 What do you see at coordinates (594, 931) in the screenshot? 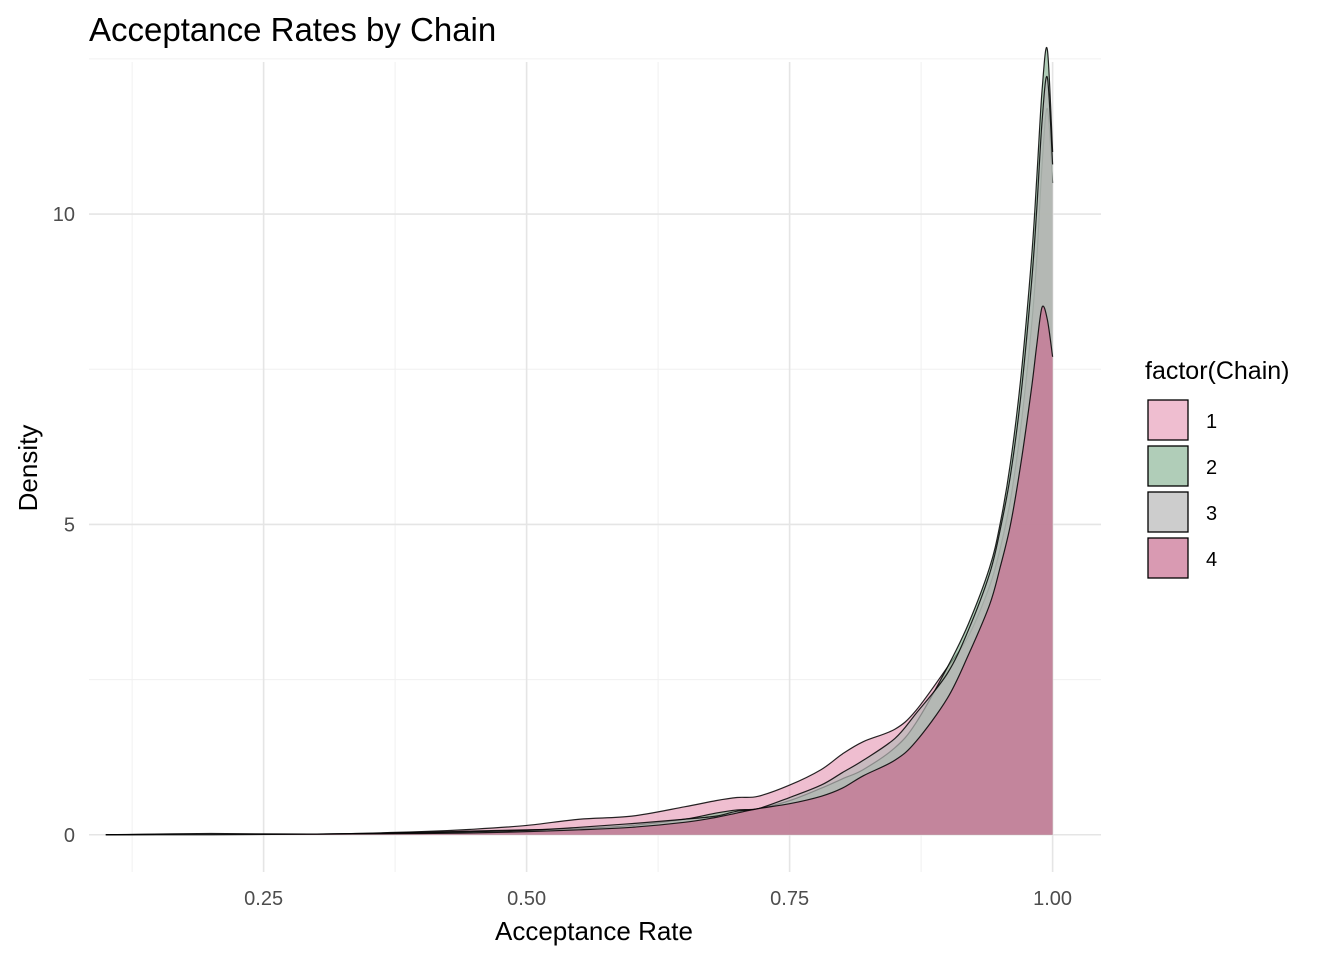
I see `x-axis-label: Acceptance Rate` at bounding box center [594, 931].